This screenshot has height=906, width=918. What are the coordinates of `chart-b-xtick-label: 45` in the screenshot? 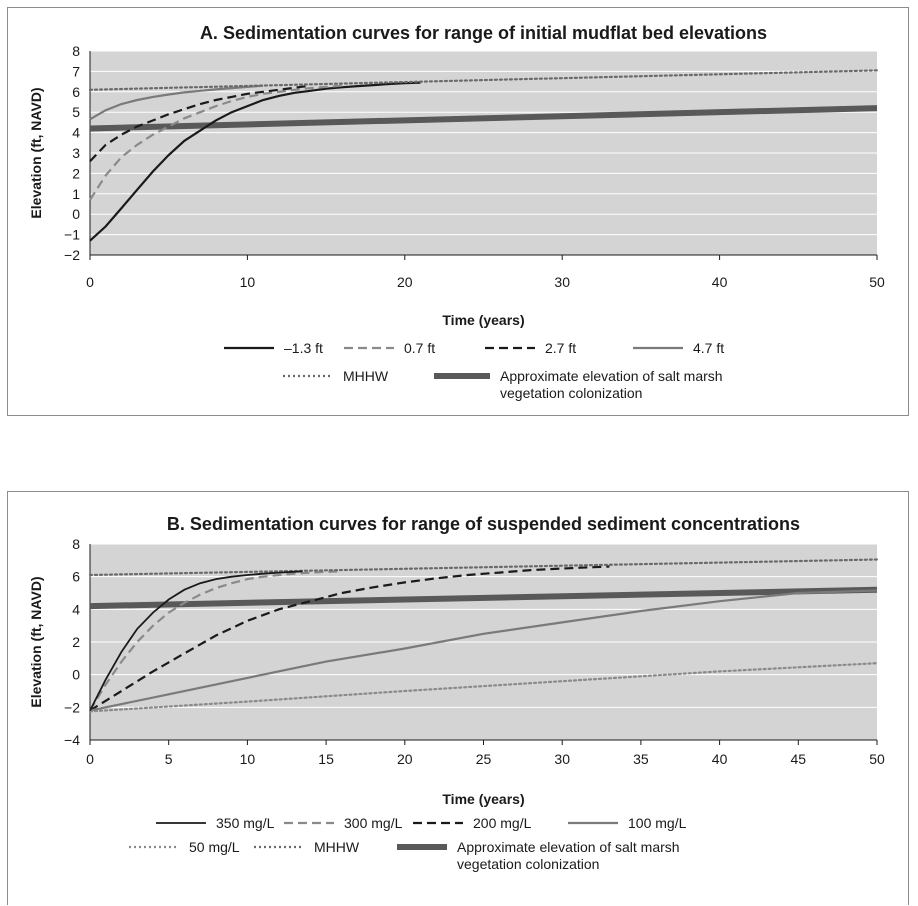 It's located at (799, 759).